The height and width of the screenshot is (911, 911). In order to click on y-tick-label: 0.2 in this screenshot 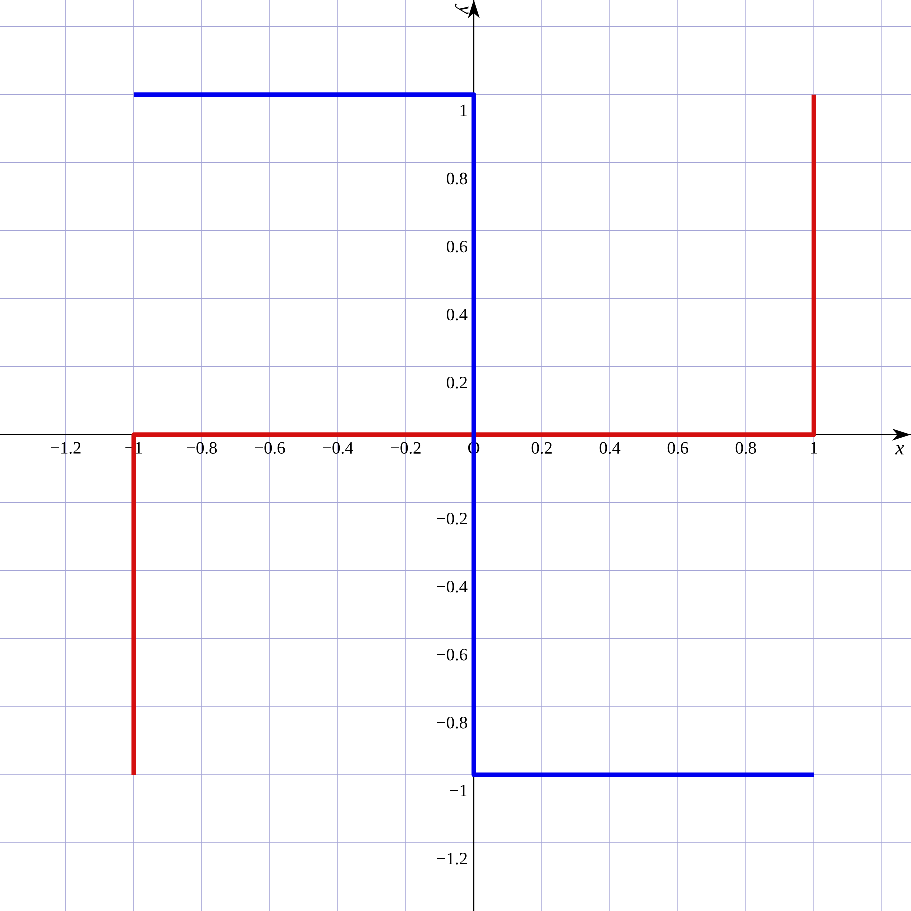, I will do `click(457, 382)`.